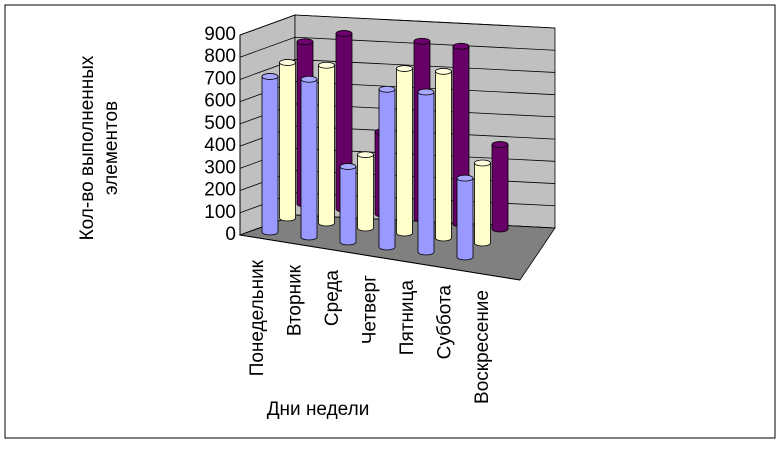 This screenshot has height=451, width=782. Describe the element at coordinates (220, 34) in the screenshot. I see `y-tick-label: 900` at that location.